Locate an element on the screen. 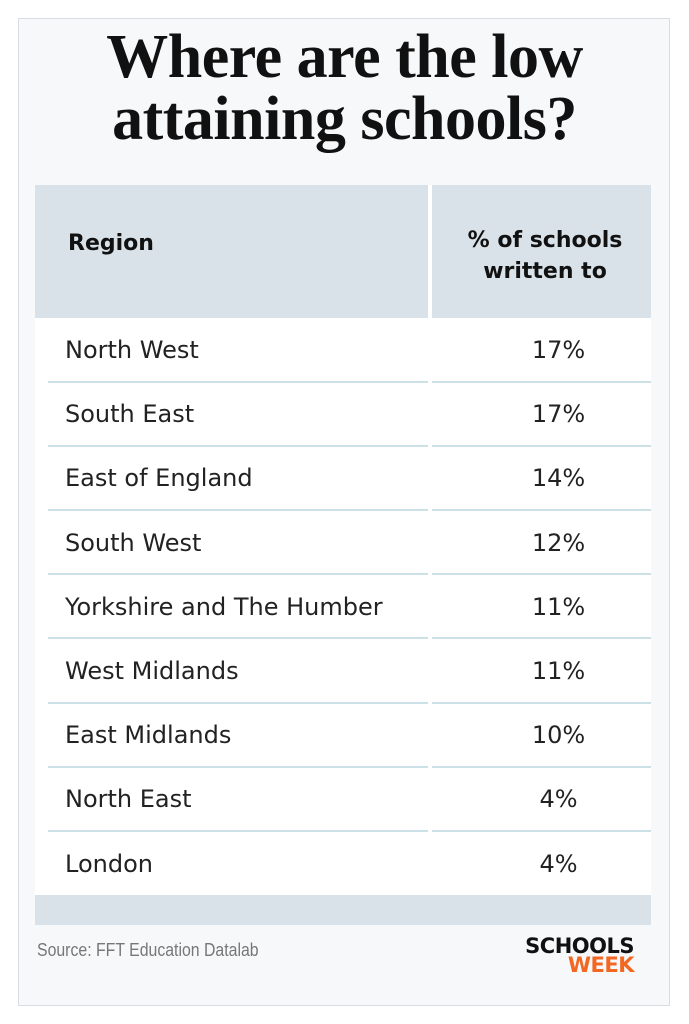 Image resolution: width=689 pixels, height=1024 pixels. table-row: North West 17% is located at coordinates (343, 350).